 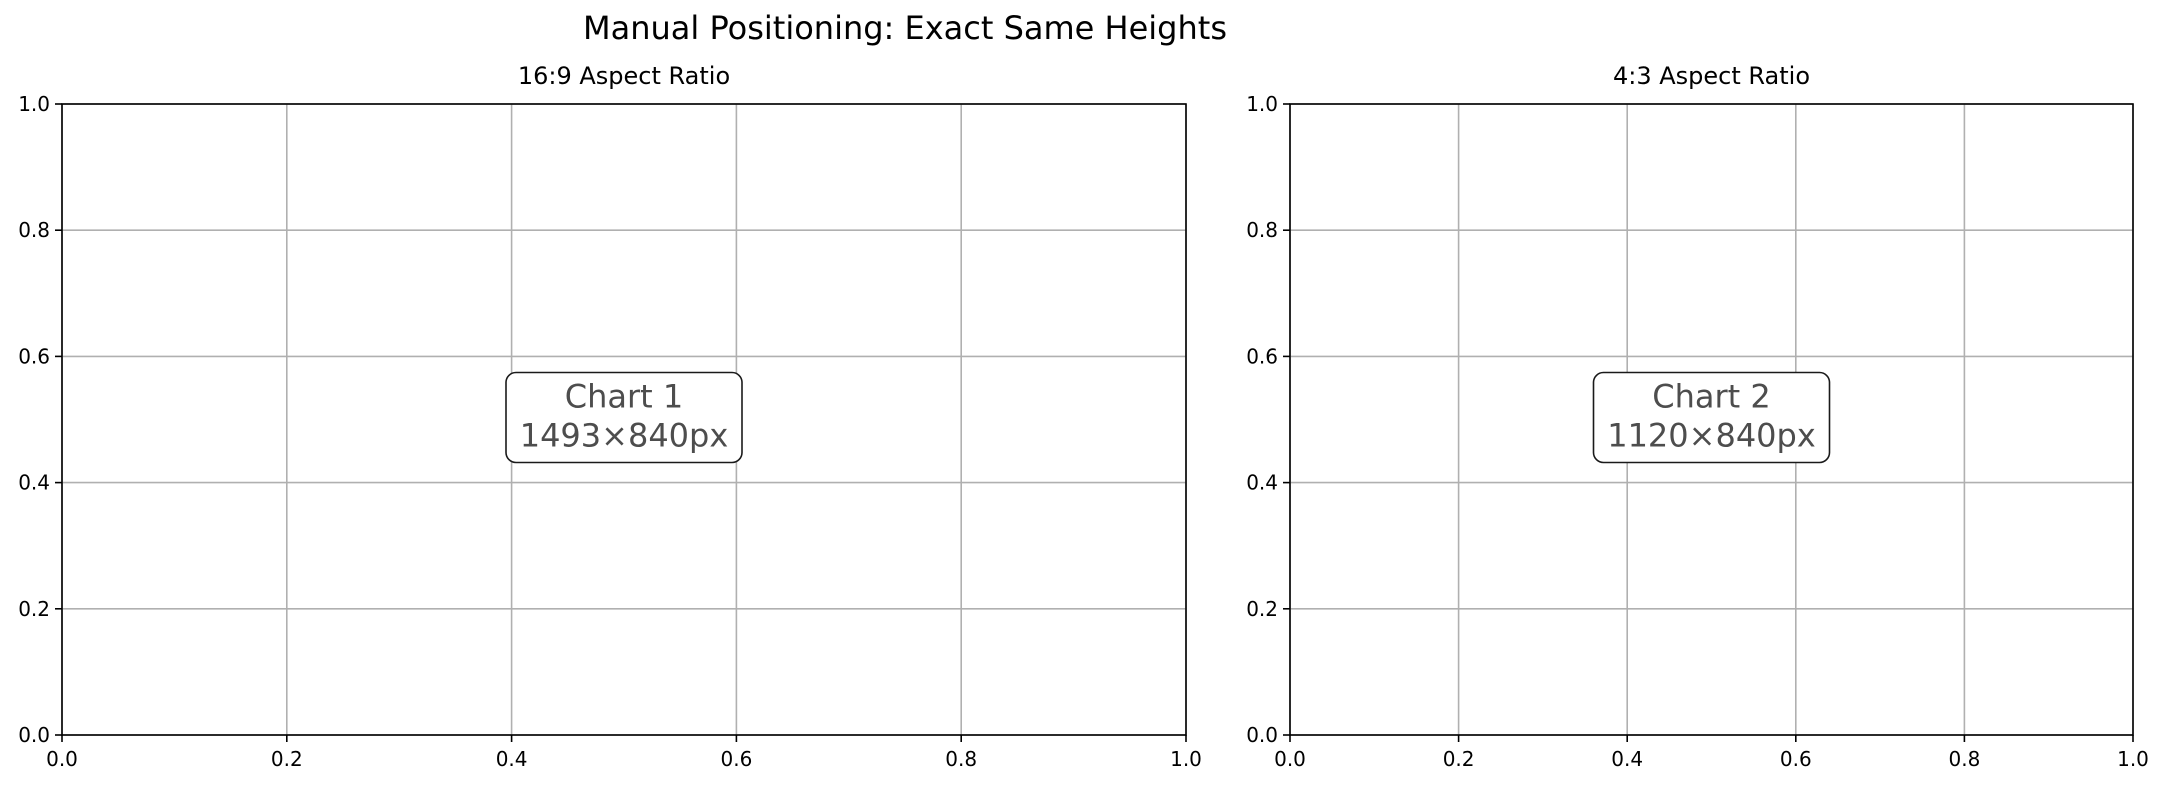 I want to click on figure-suptitle: Manual Positioning: Exact Same Heights, so click(x=905, y=28).